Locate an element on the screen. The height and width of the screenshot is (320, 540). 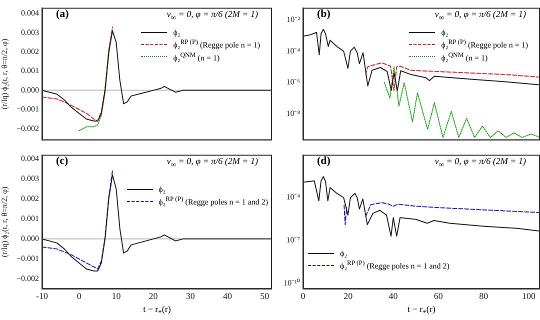
chart-title: (d) is located at coordinates (323, 161).